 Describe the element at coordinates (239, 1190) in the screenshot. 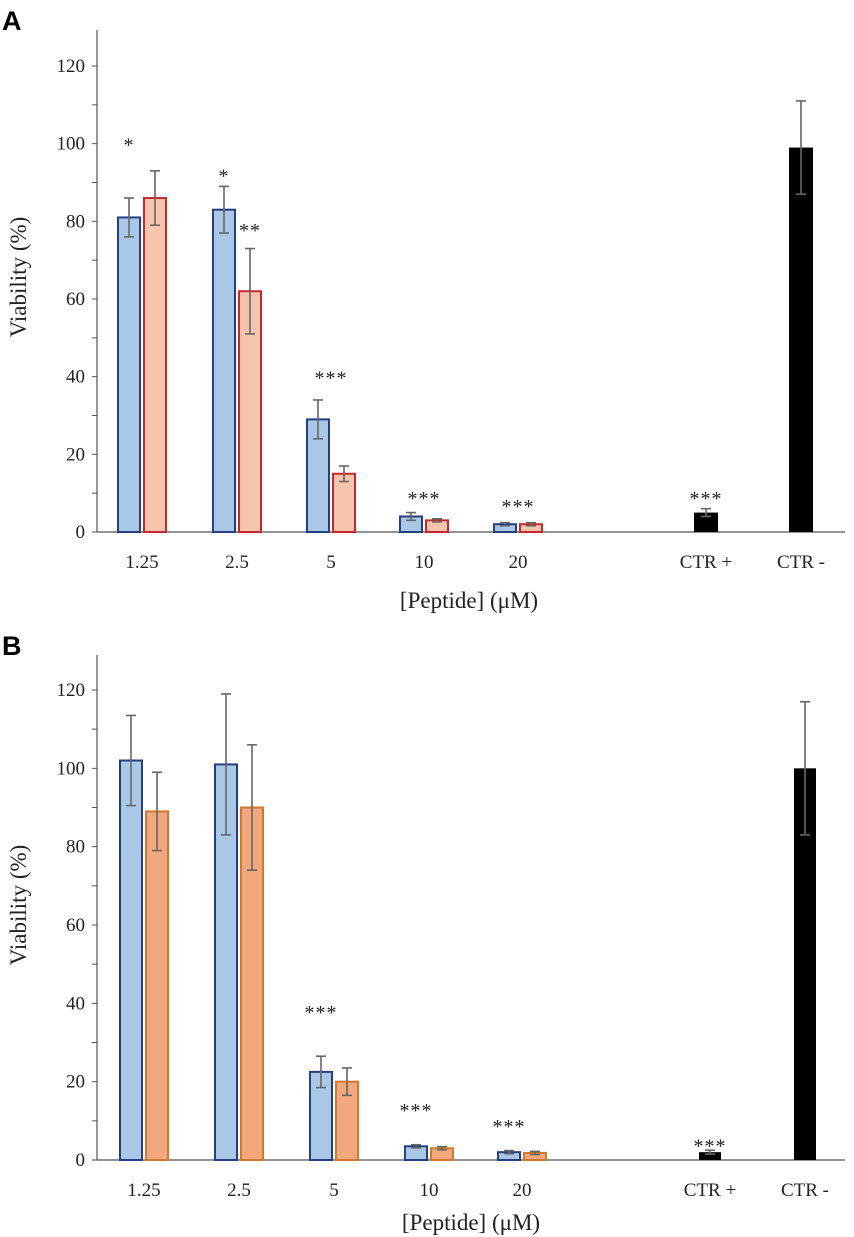

I see `x-tick-label-b: 2.5` at that location.